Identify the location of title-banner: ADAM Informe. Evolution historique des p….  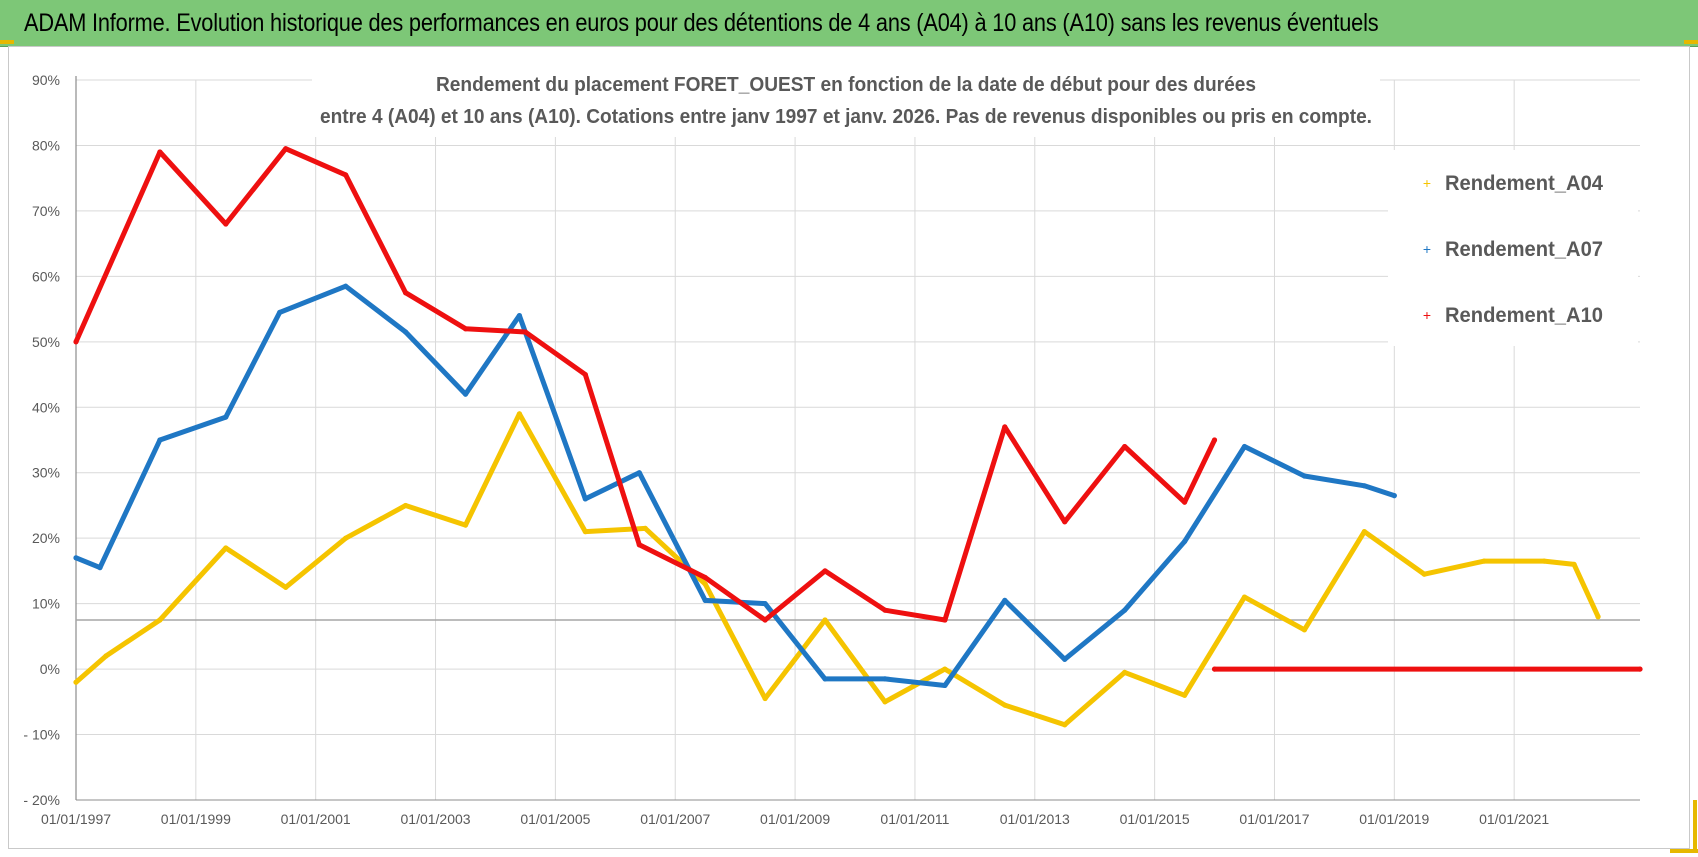
(849, 23).